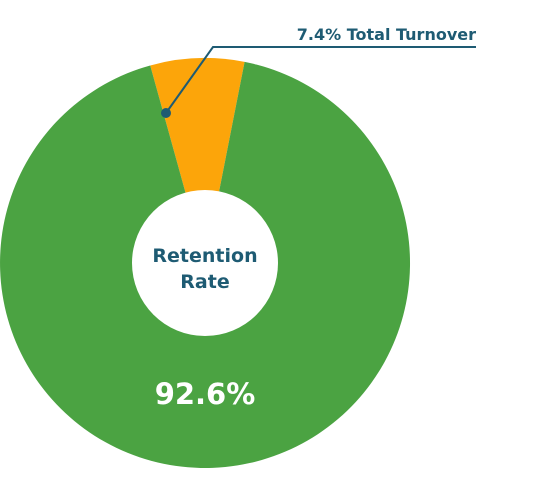  Describe the element at coordinates (166, 113) in the screenshot. I see `turnover-callout-dot` at that location.